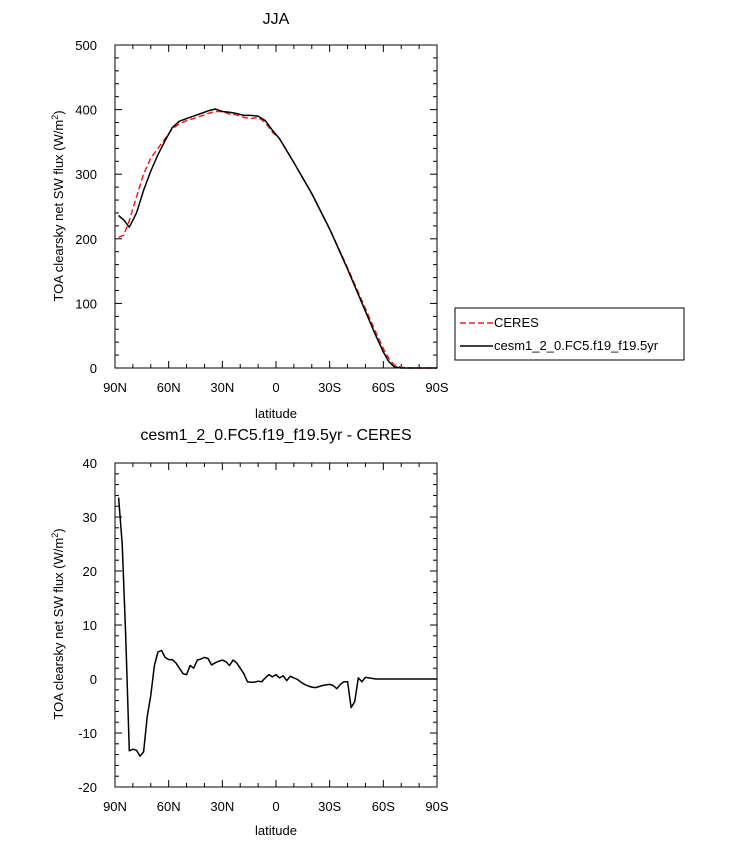 This screenshot has width=733, height=848. What do you see at coordinates (86, 174) in the screenshot?
I see `top-y-tick-label: 300` at bounding box center [86, 174].